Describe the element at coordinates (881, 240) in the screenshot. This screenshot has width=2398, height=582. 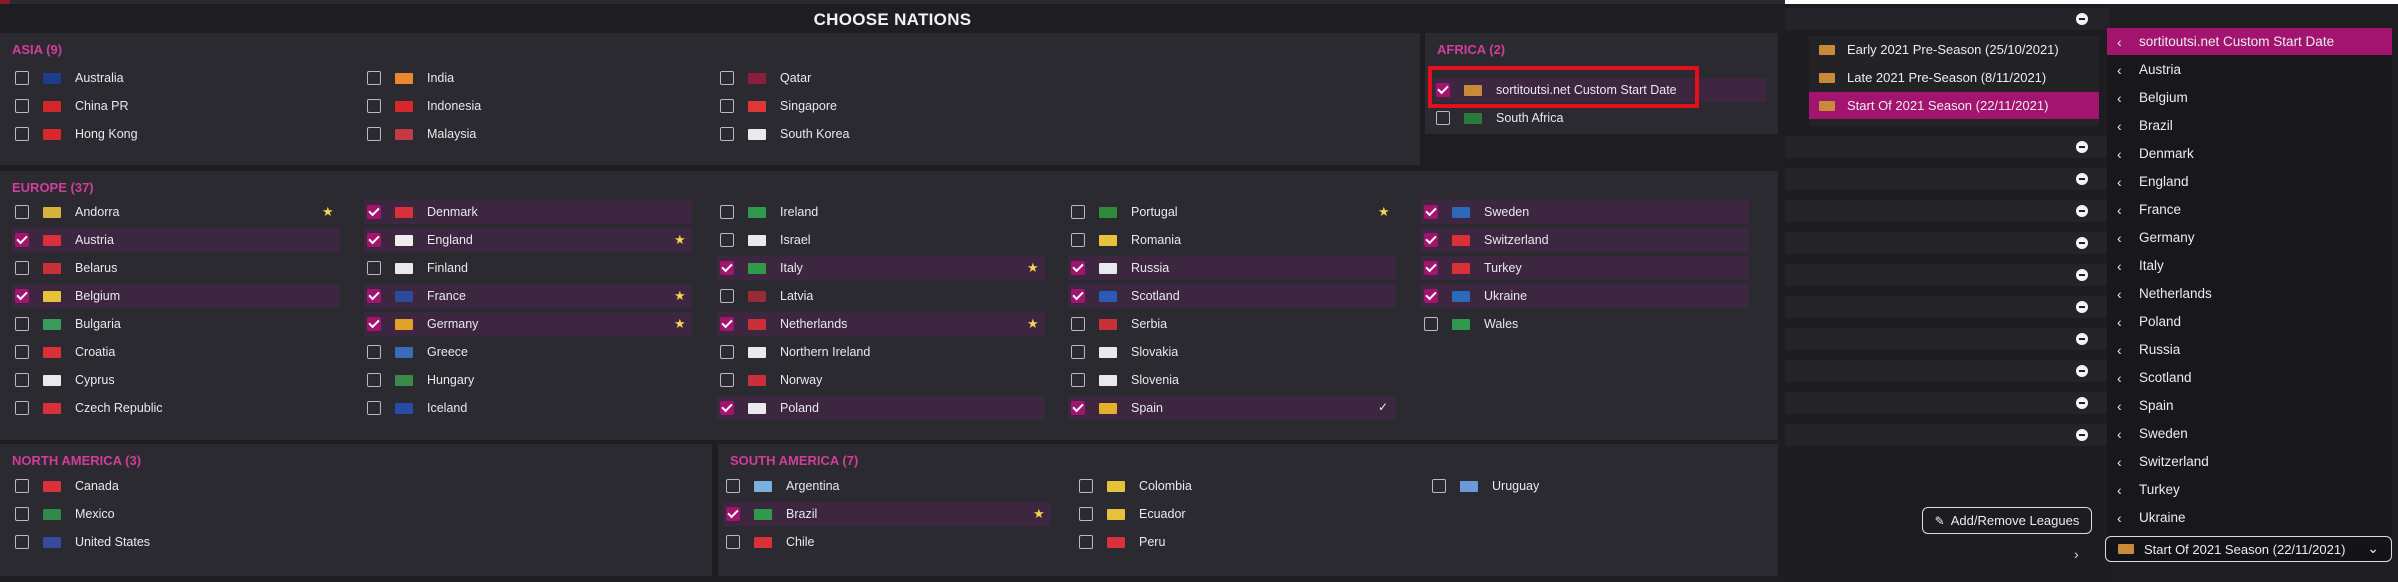
I see `nation-row-israel: Israel` at that location.